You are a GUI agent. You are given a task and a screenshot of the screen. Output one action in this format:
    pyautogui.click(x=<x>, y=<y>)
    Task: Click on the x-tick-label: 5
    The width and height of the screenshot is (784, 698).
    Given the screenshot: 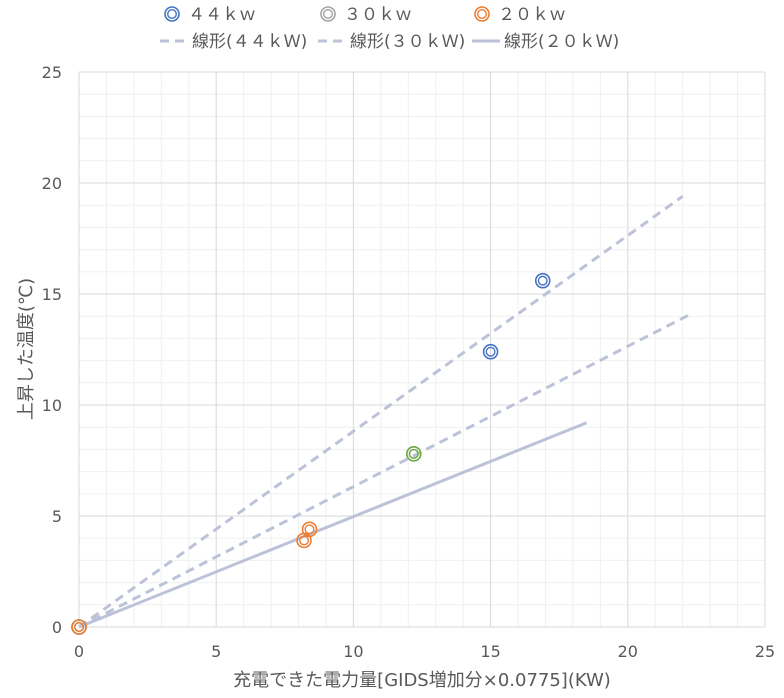 What is the action you would take?
    pyautogui.click(x=216, y=651)
    